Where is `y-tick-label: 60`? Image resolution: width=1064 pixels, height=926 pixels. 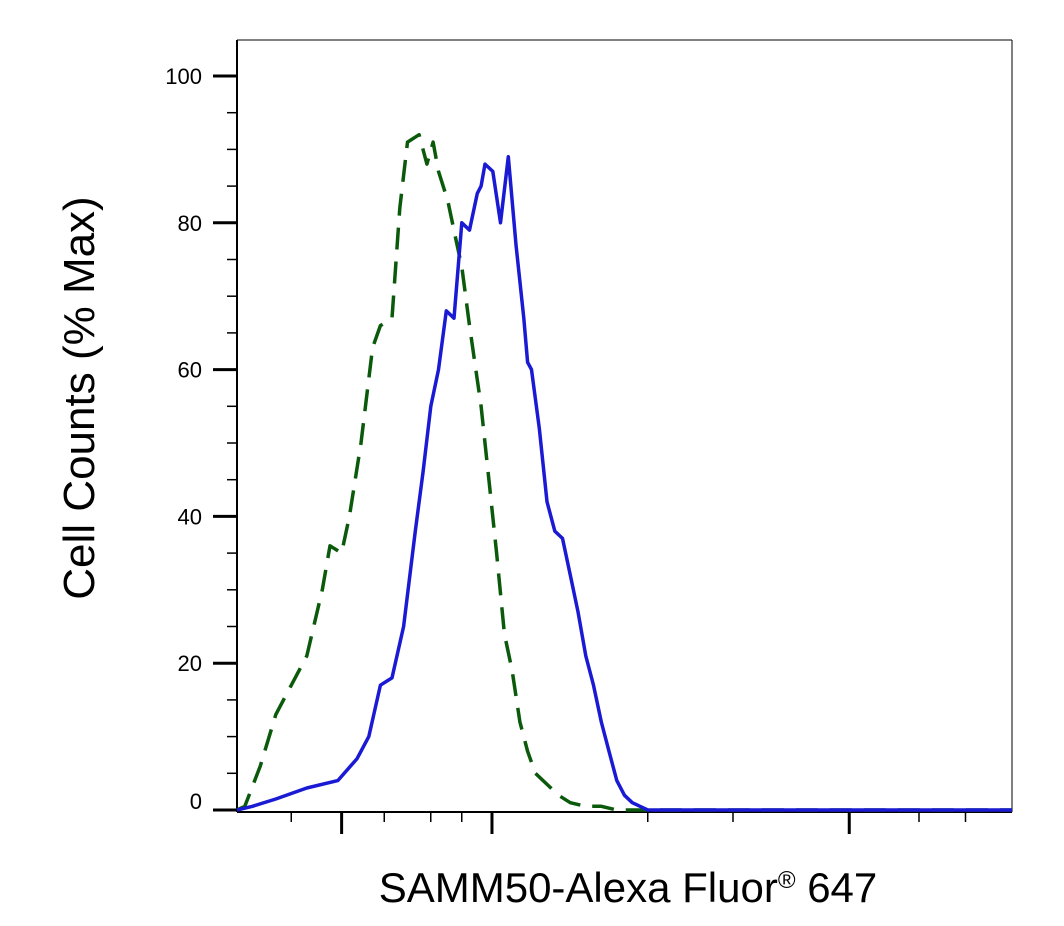 y-tick-label: 60 is located at coordinates (190, 370).